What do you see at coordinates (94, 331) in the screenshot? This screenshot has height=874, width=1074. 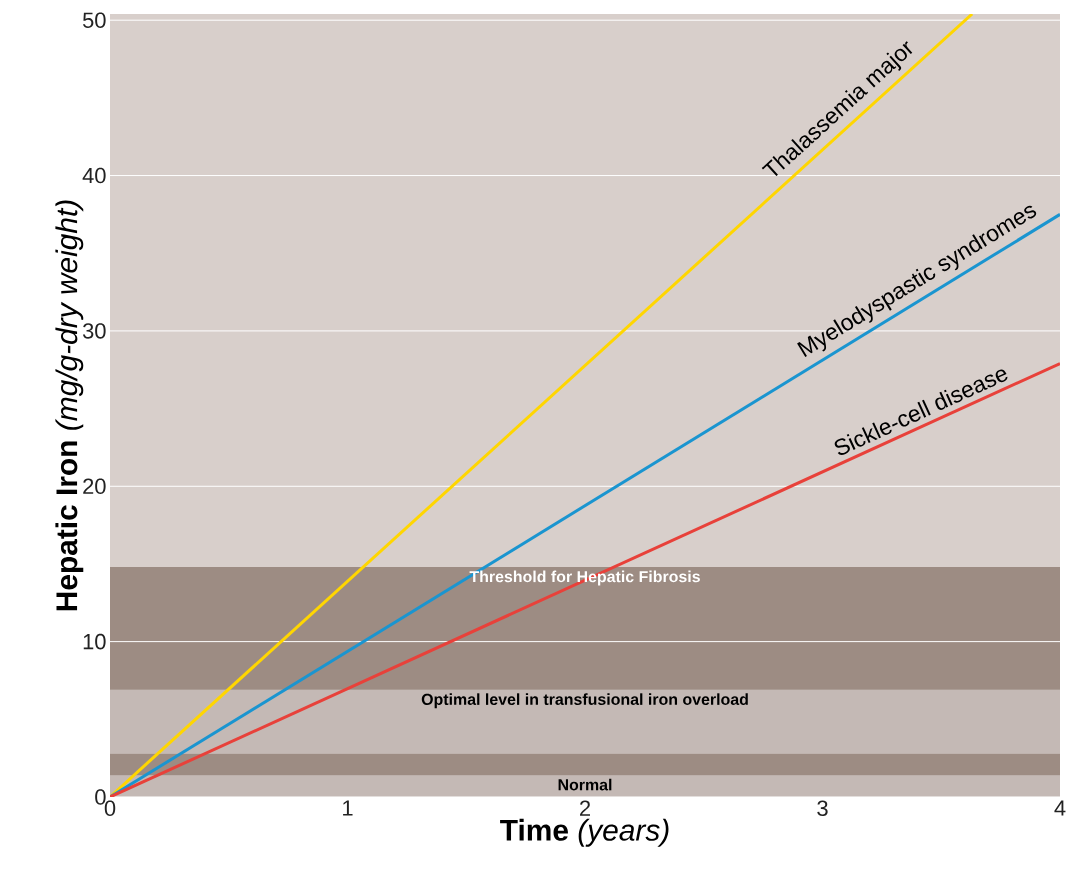 I see `y-tick-label: 30` at bounding box center [94, 331].